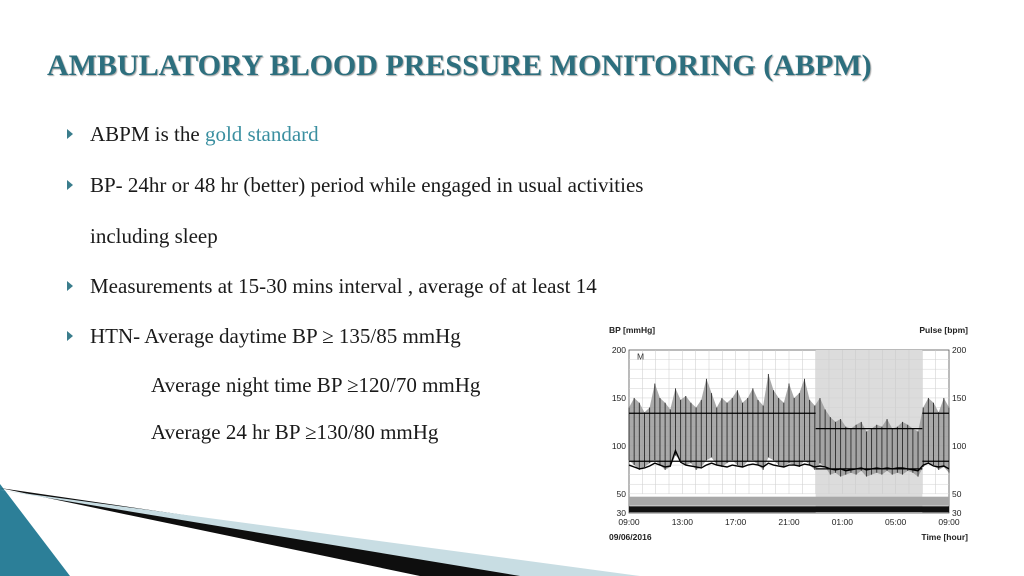  Describe the element at coordinates (154, 236) in the screenshot. I see `bullet-continuation: including sleep` at that location.